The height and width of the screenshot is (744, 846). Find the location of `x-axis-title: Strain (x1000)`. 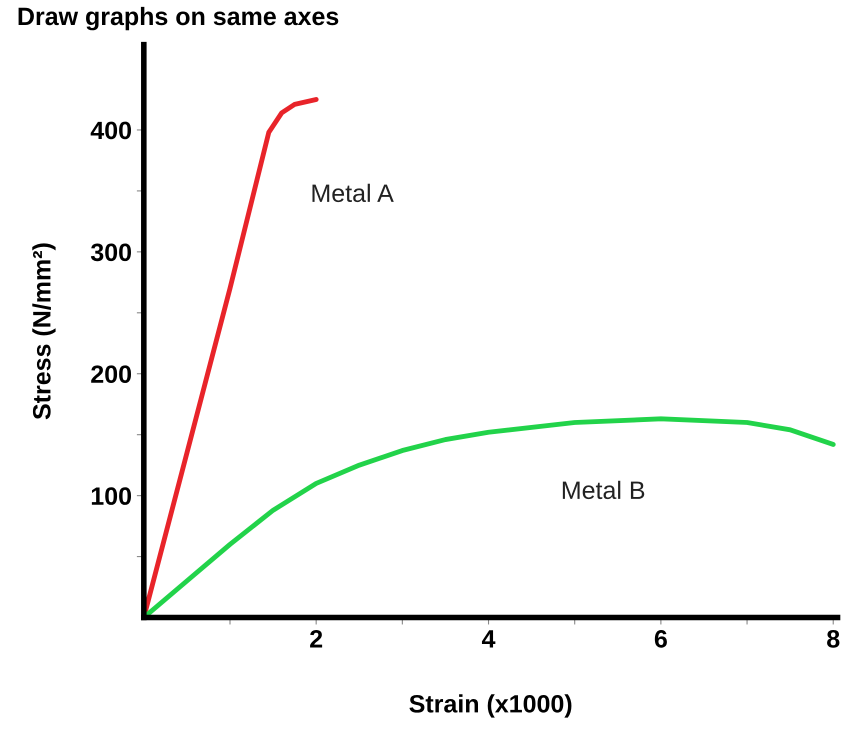

x-axis-title: Strain (x1000) is located at coordinates (490, 706).